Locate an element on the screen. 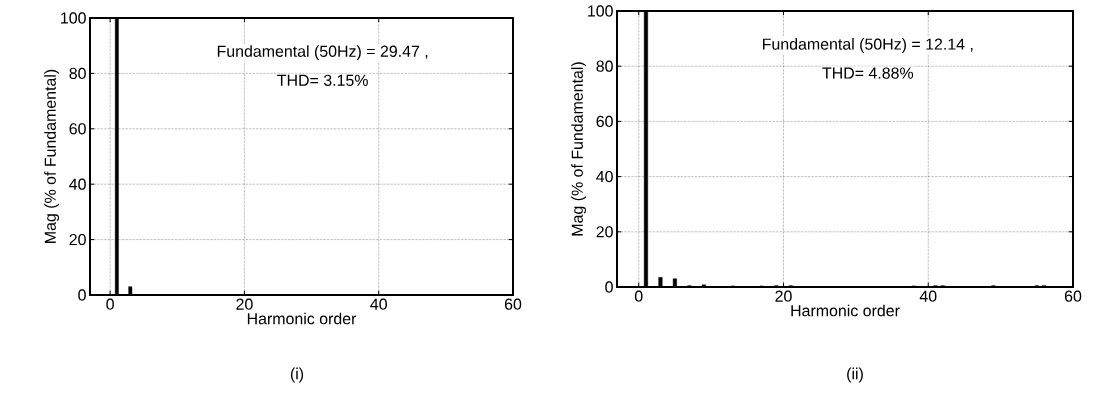  annotation: THD= 3.15% is located at coordinates (322, 80).